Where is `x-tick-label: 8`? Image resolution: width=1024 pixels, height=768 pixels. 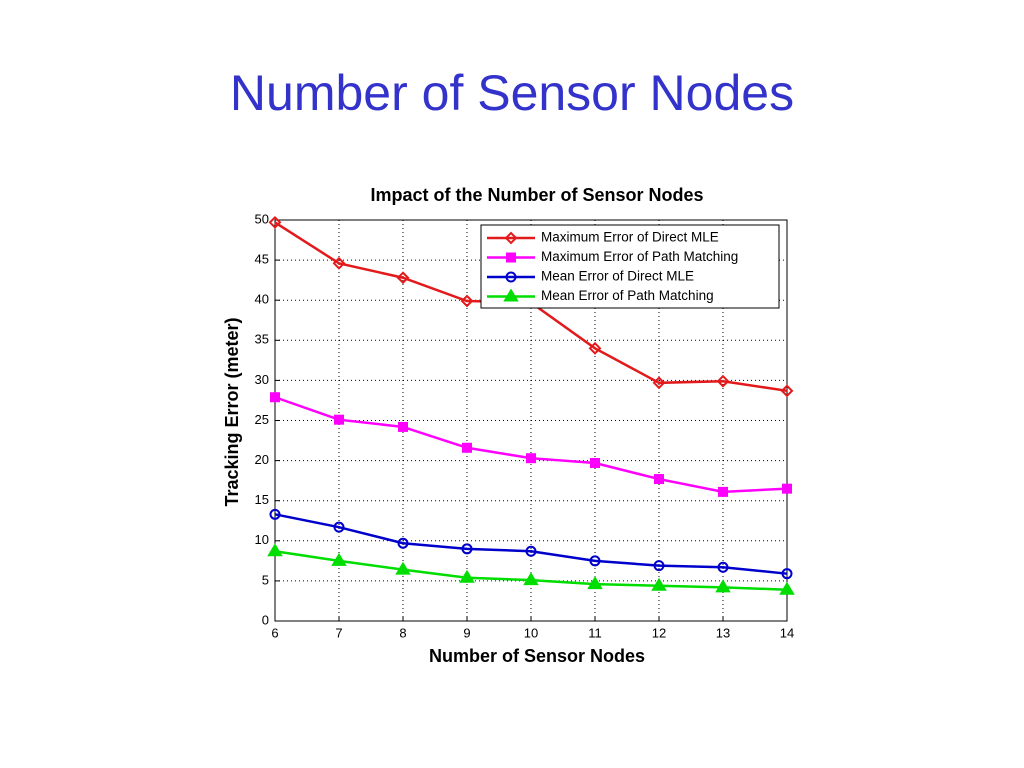
x-tick-label: 8 is located at coordinates (402, 632).